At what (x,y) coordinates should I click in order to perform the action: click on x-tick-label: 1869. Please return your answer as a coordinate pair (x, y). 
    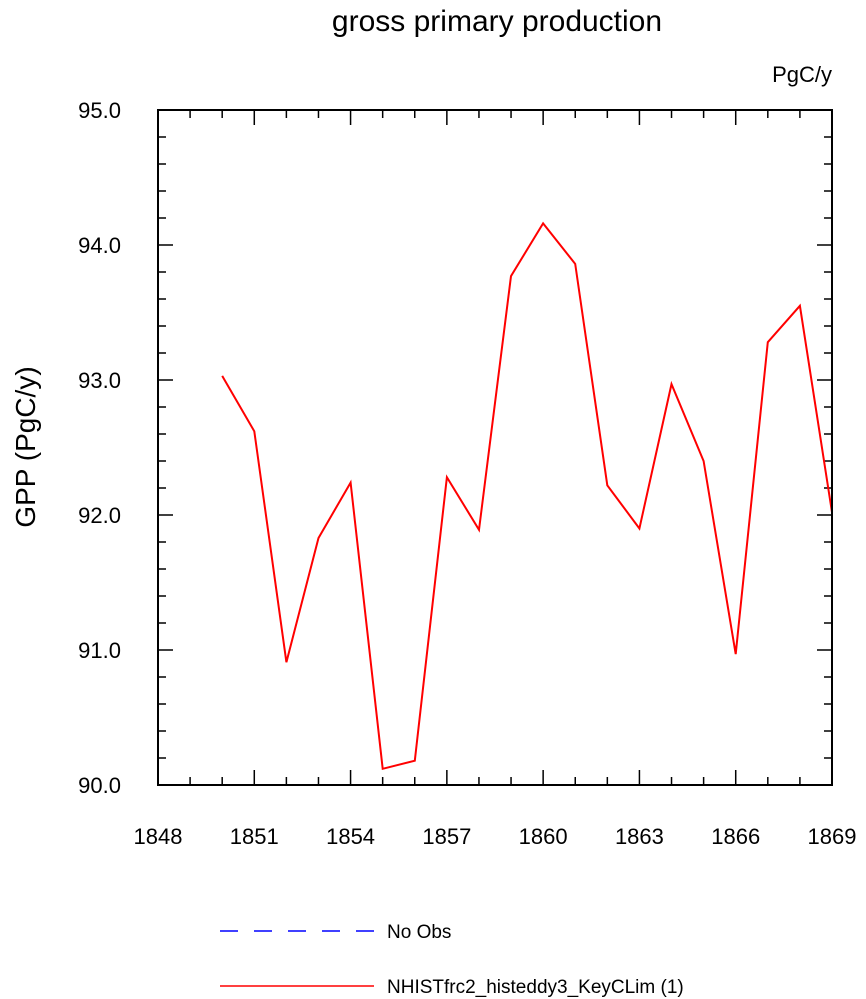
    Looking at the image, I should click on (832, 836).